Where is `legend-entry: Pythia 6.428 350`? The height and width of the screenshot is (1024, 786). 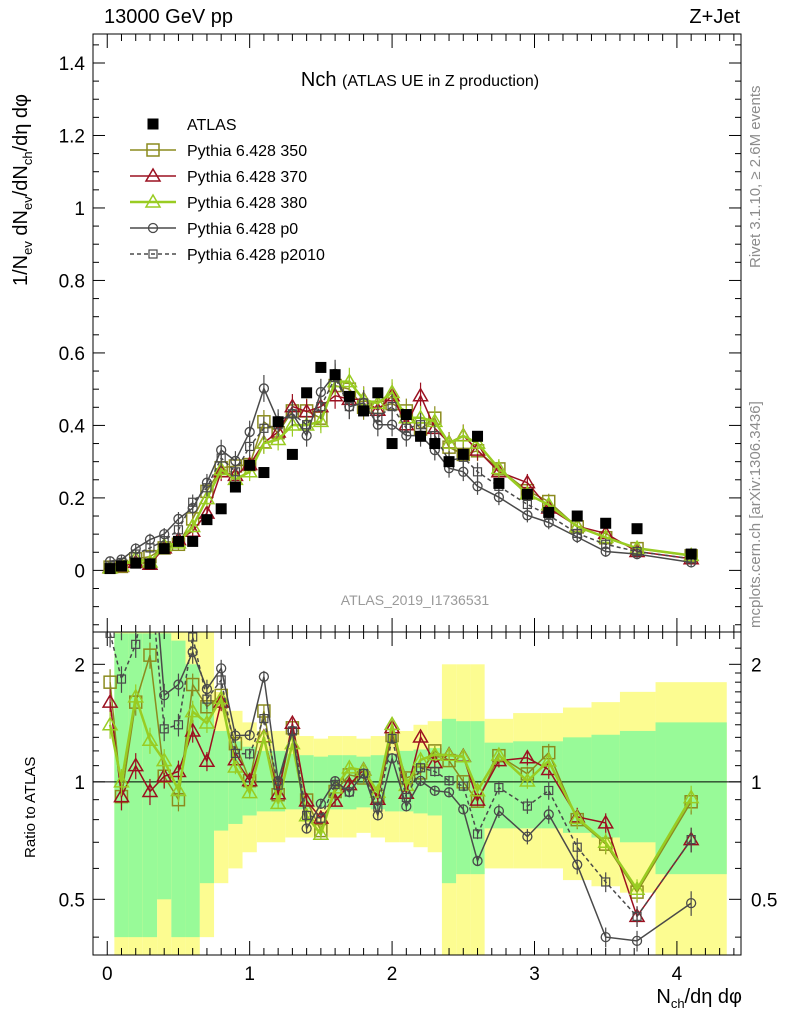
legend-entry: Pythia 6.428 350 is located at coordinates (218, 151).